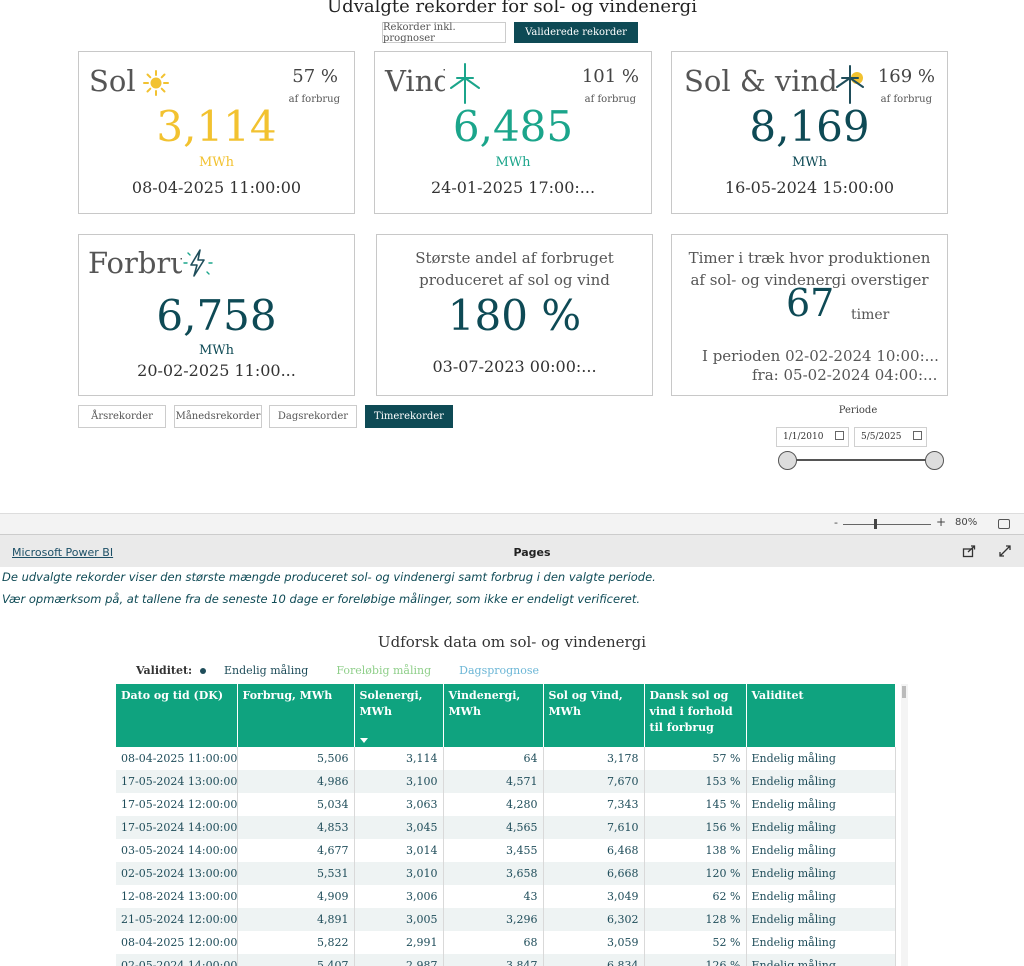 The image size is (1024, 966). I want to click on legend-item-final: Endelig måling, so click(266, 670).